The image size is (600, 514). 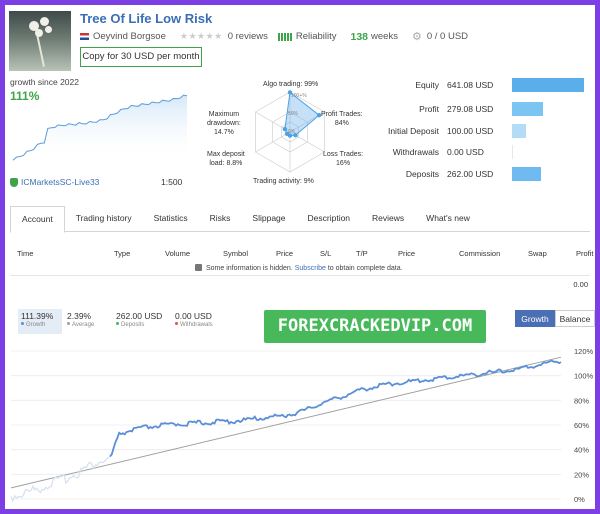 I want to click on tab-trading-history: Trading history, so click(x=103, y=218).